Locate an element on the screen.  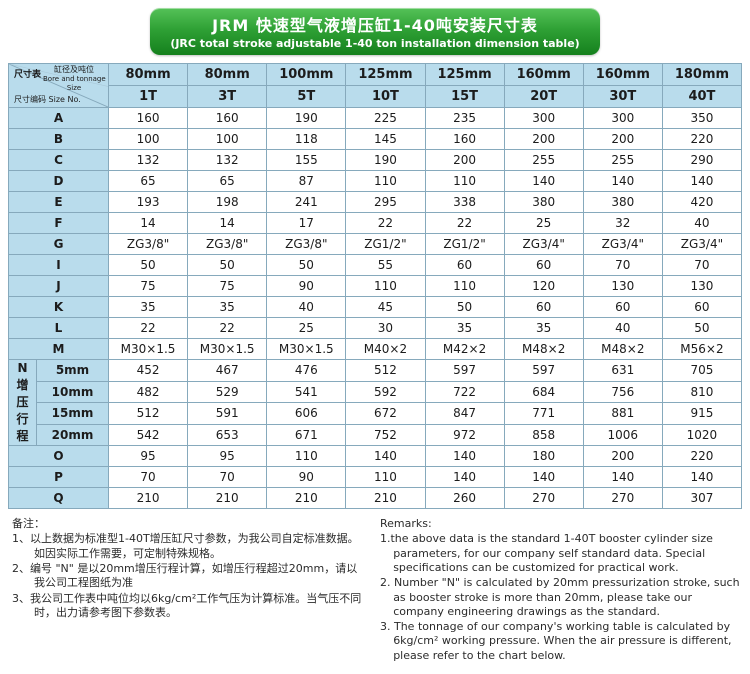
row-label-E: E is located at coordinates (58, 202).